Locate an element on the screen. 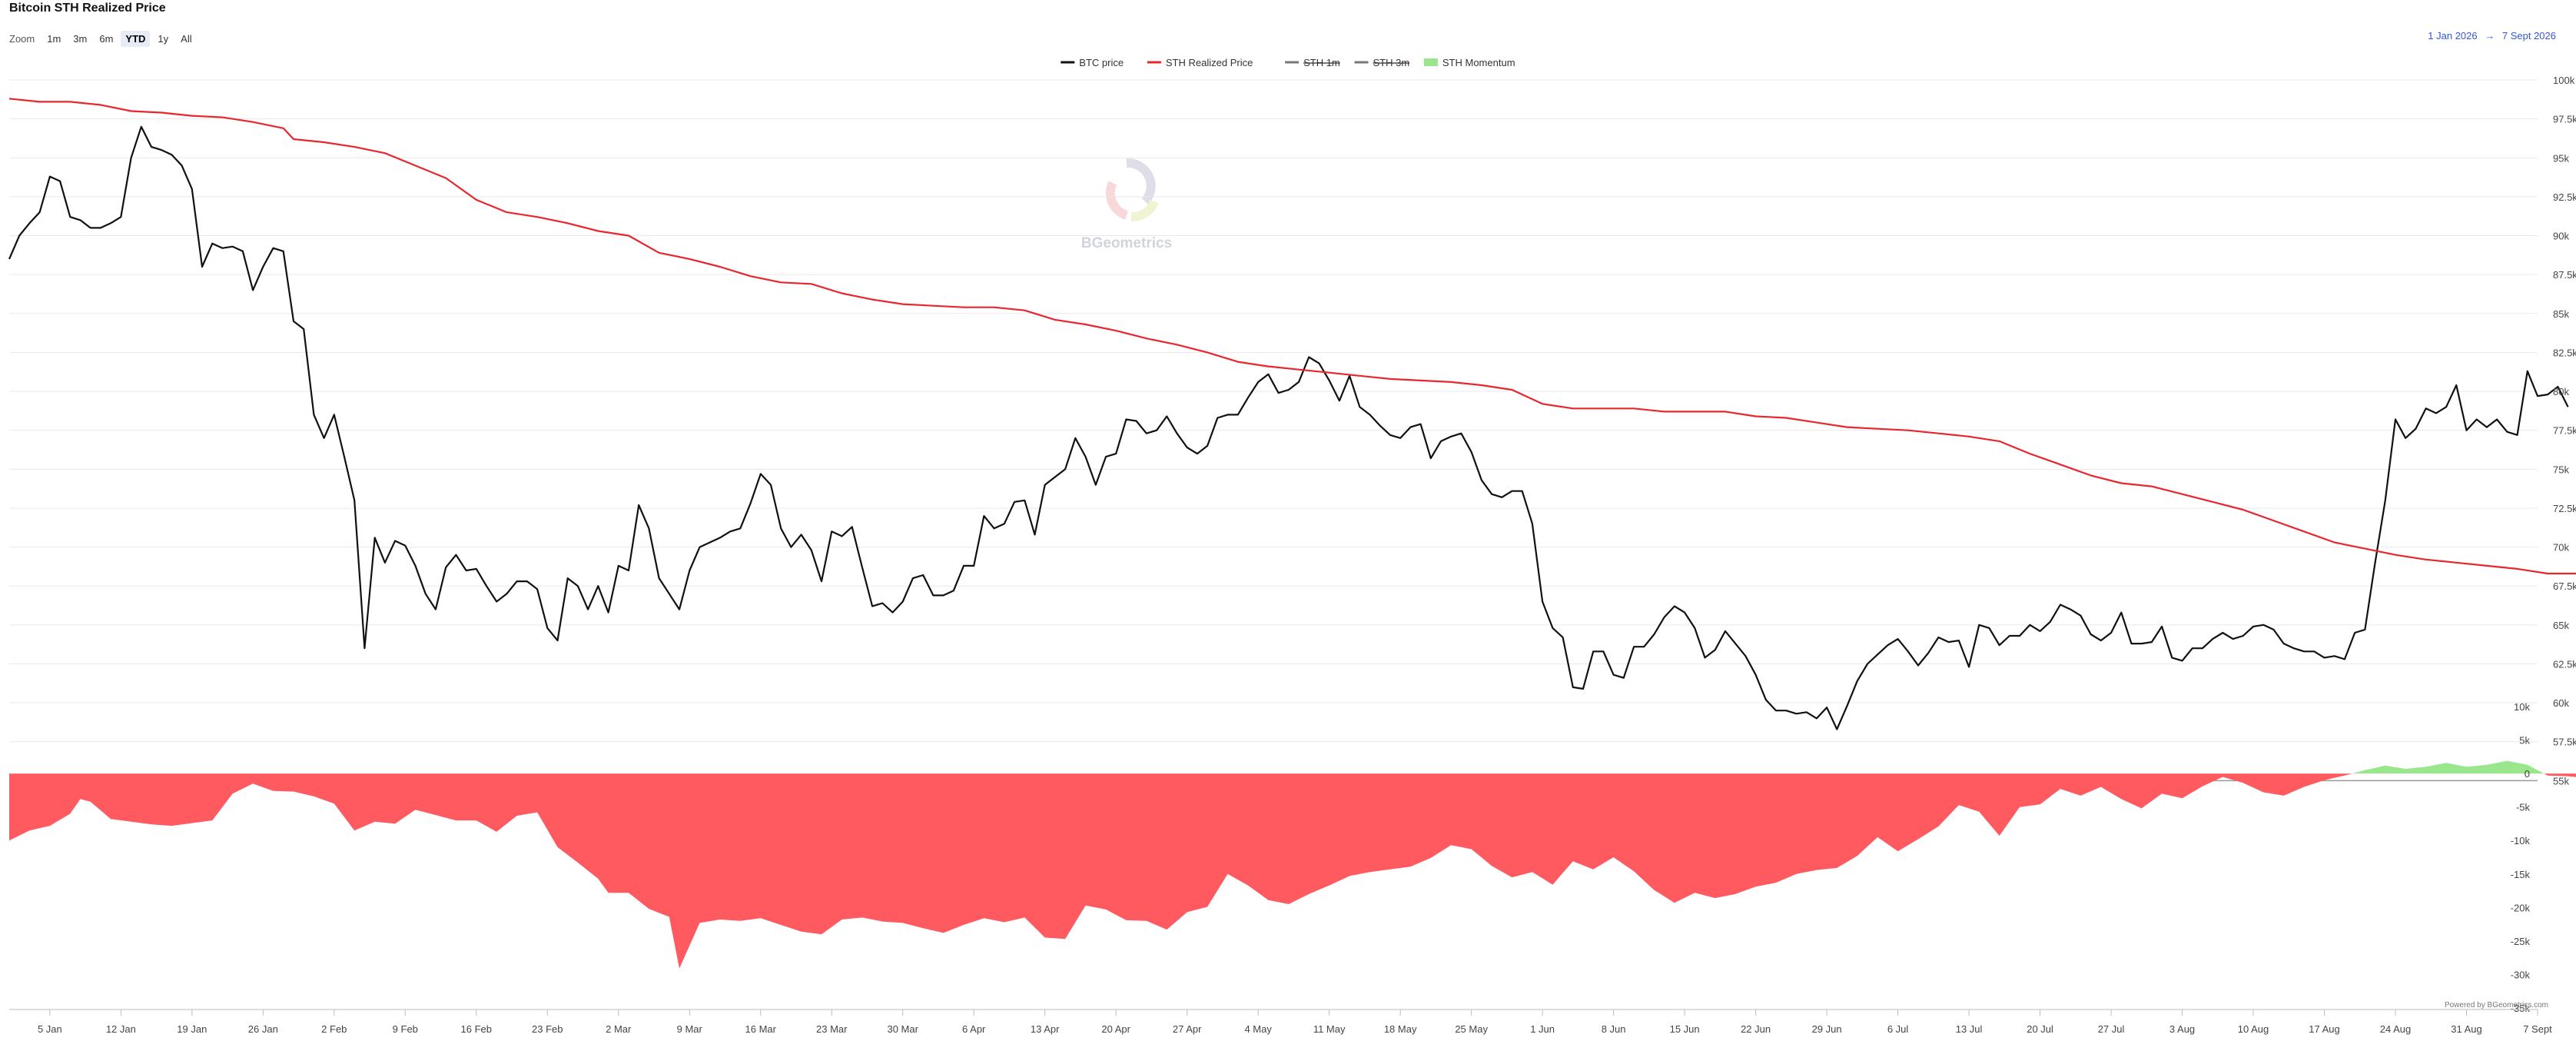 This screenshot has height=1041, width=2576. price-tick-label: 82.5k is located at coordinates (2564, 353).